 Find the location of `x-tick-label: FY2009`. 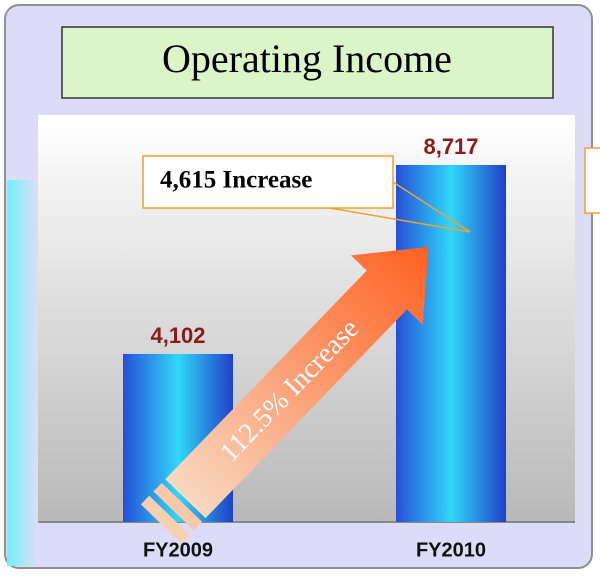

x-tick-label: FY2009 is located at coordinates (178, 550).